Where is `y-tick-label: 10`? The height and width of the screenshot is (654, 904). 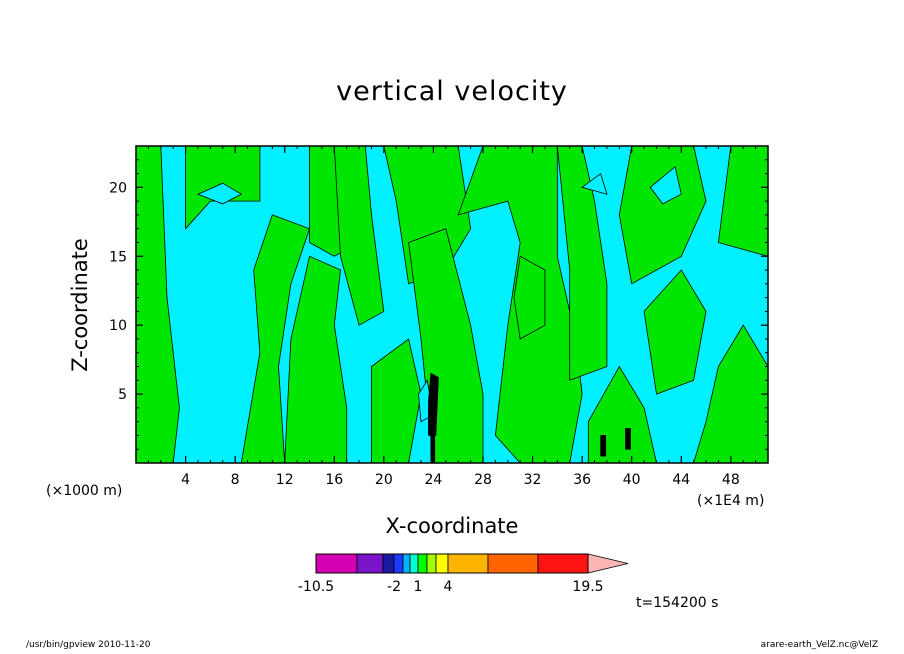 y-tick-label: 10 is located at coordinates (118, 326).